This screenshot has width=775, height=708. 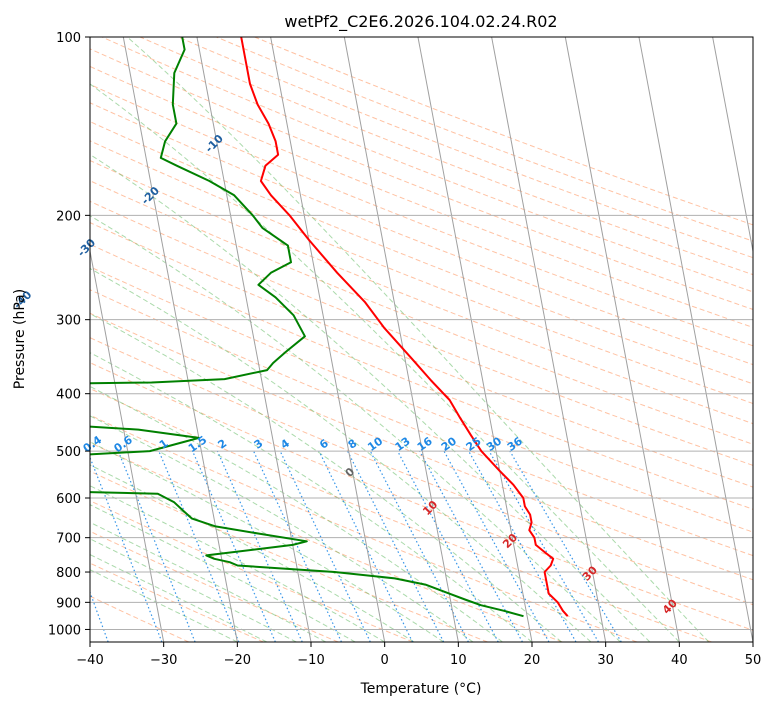 I want to click on y-tick-label: 500, so click(x=68, y=452).